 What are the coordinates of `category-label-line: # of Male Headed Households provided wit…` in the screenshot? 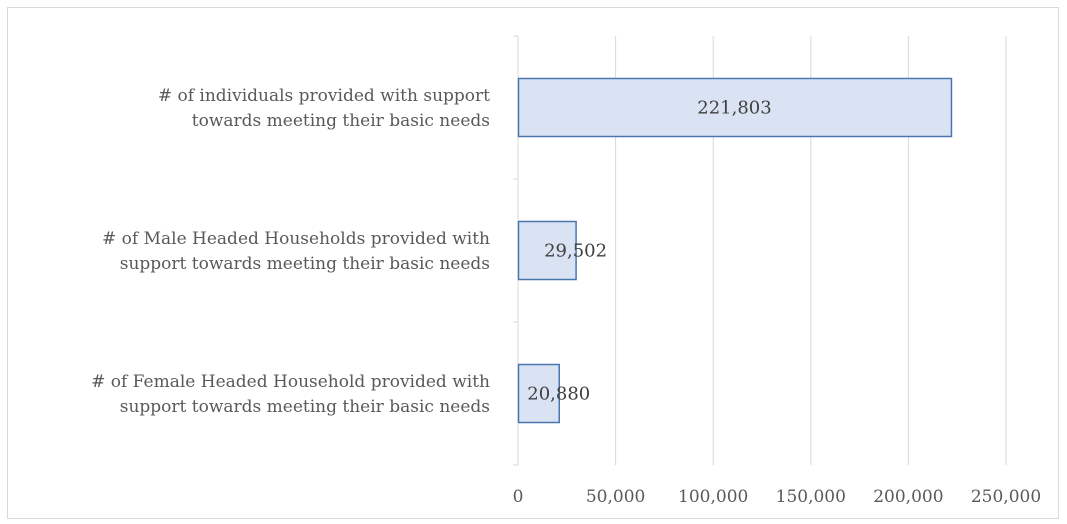 It's located at (296, 239).